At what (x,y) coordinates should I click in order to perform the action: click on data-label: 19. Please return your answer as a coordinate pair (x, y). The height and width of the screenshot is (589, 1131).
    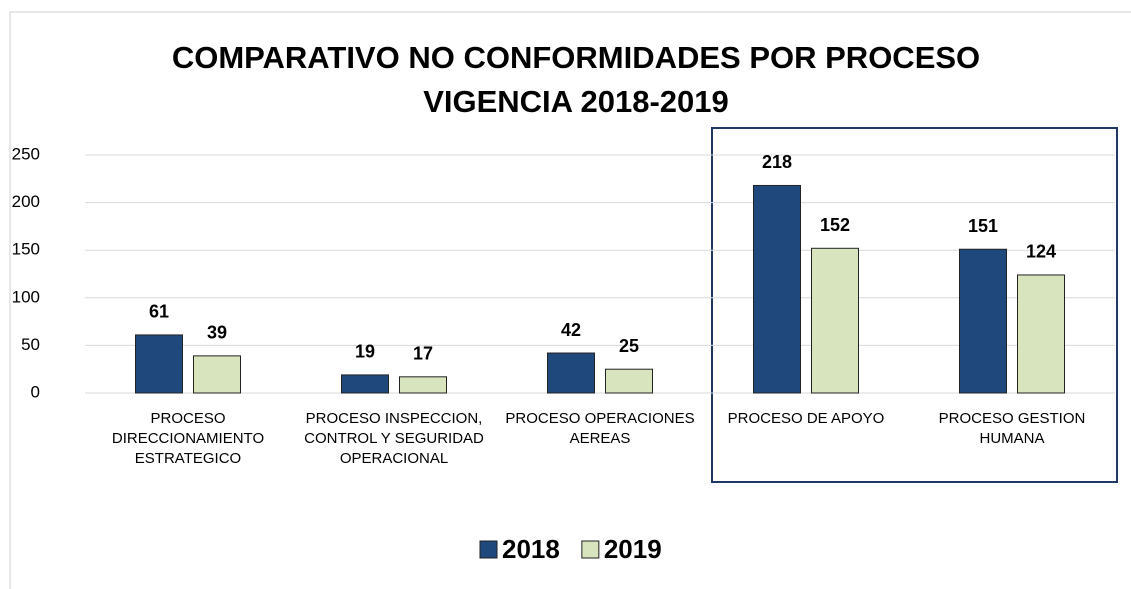
    Looking at the image, I should click on (365, 352).